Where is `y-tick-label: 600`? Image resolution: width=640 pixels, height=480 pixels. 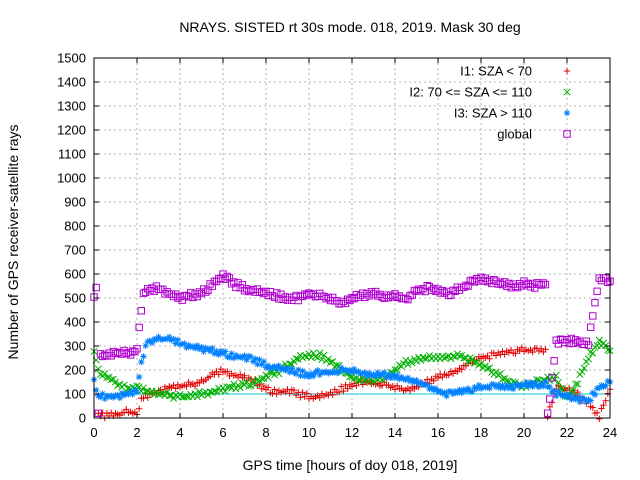 y-tick-label: 600 is located at coordinates (75, 274).